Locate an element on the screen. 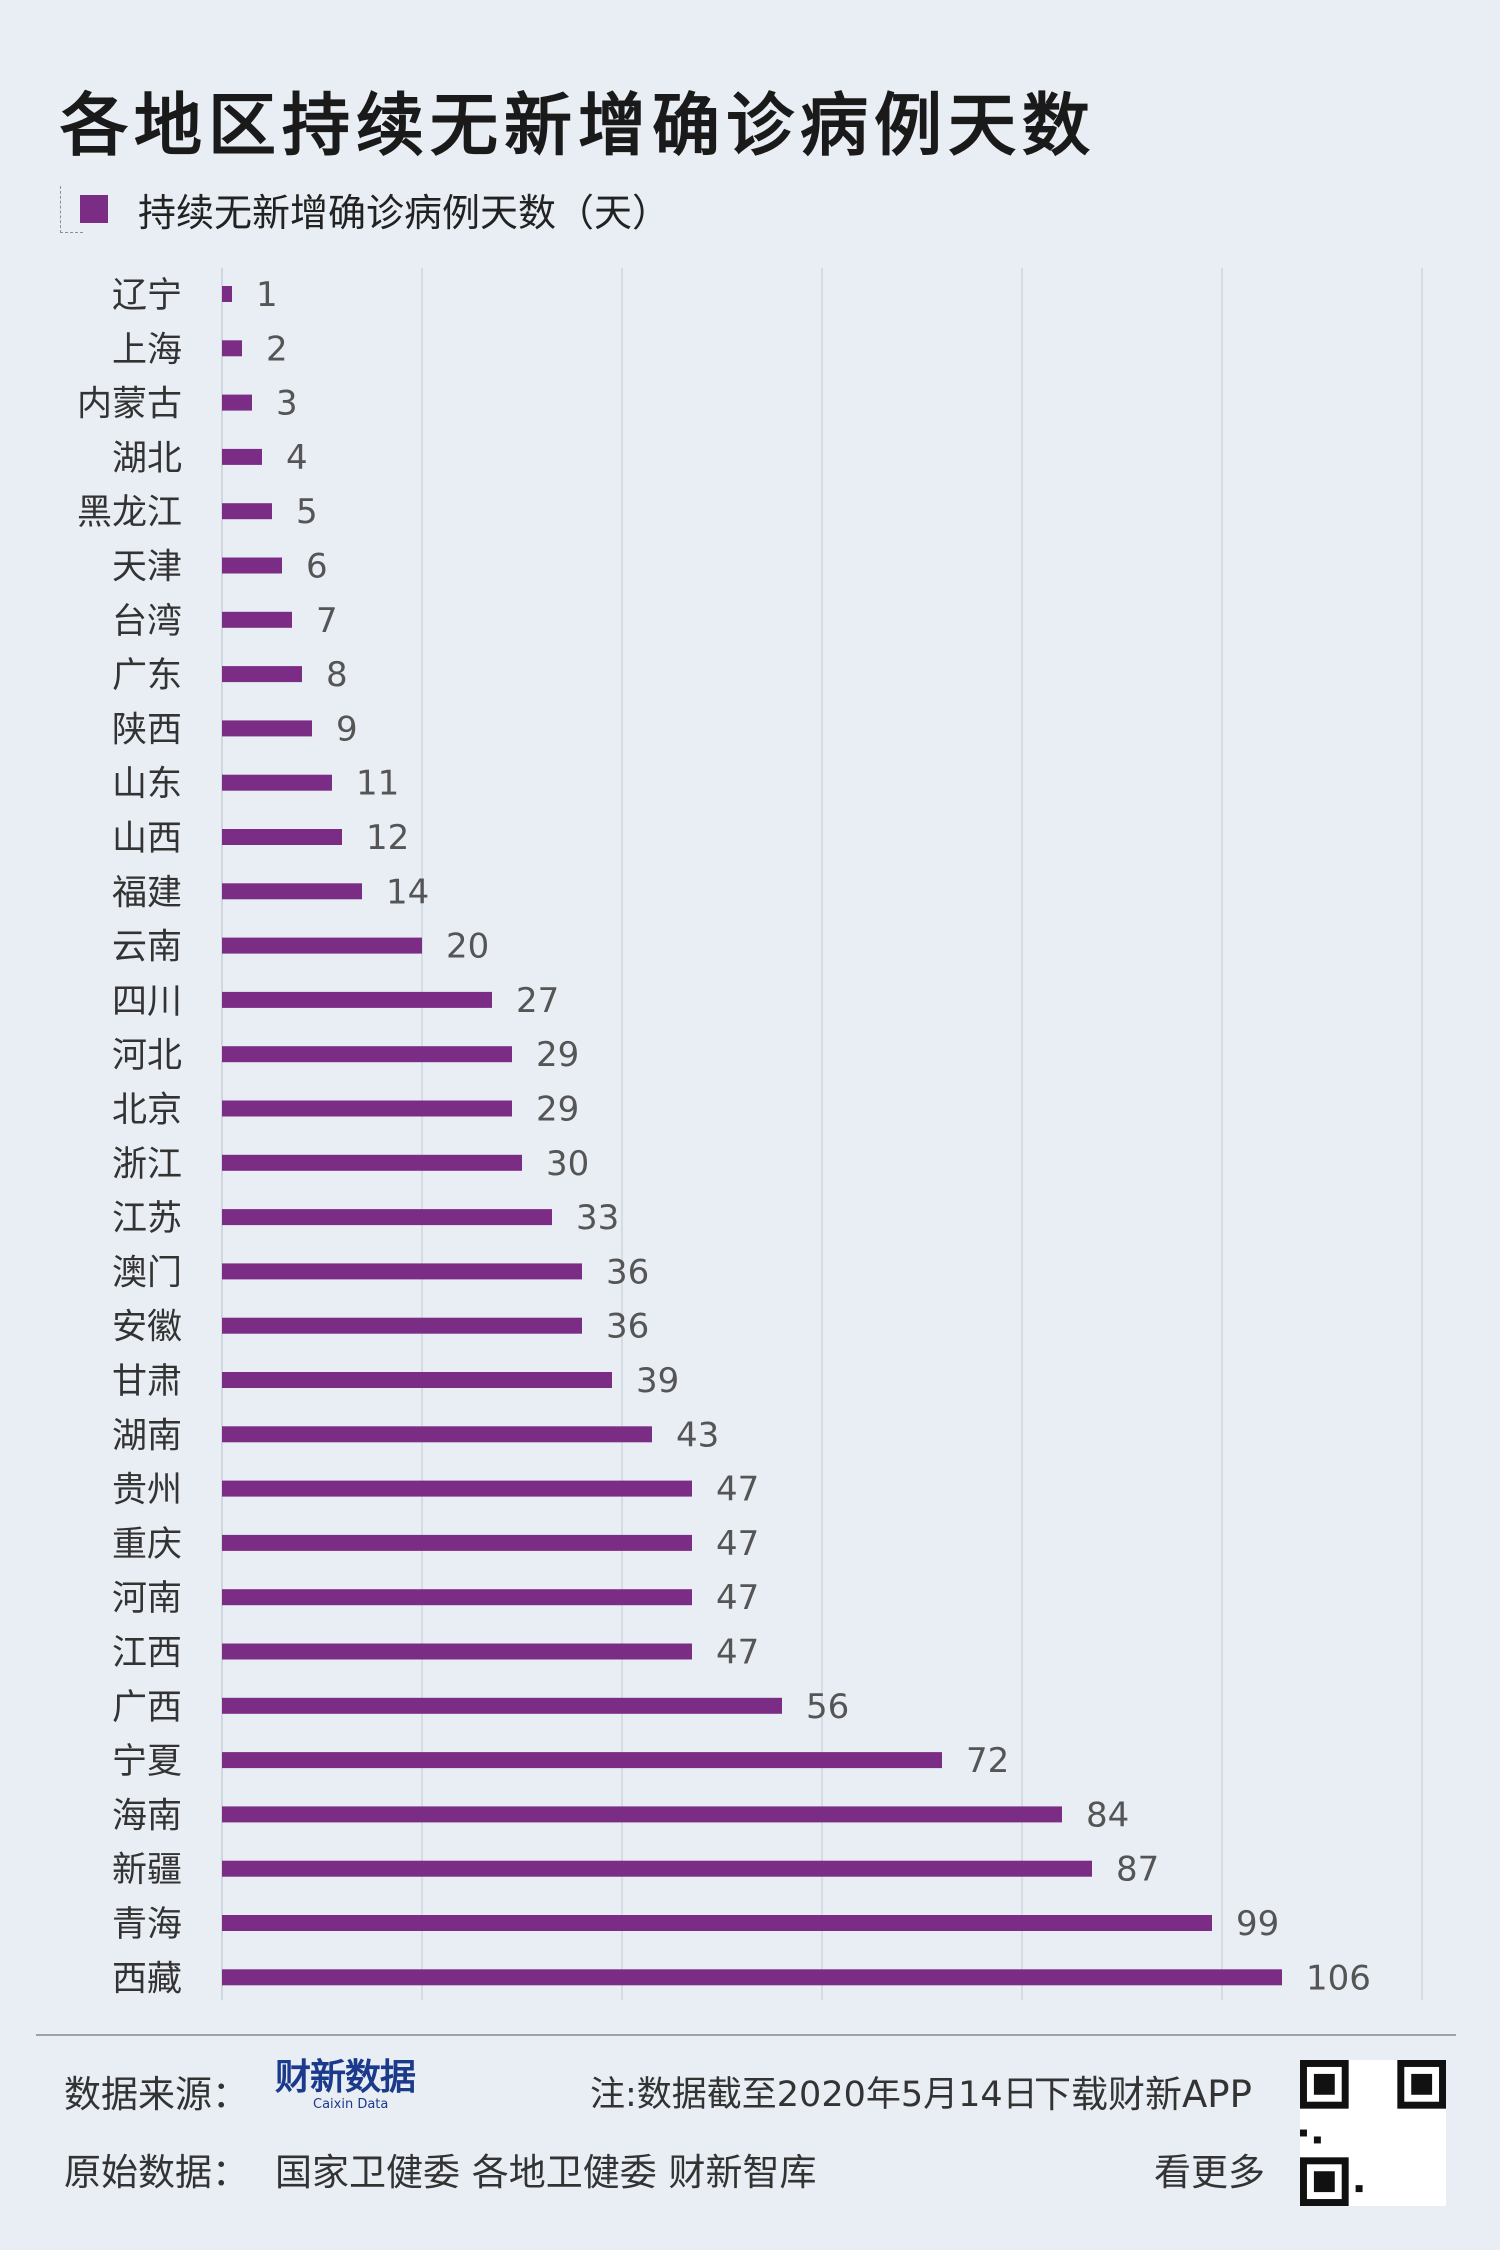 The image size is (1500, 2250). value-label: 39 is located at coordinates (657, 1381).